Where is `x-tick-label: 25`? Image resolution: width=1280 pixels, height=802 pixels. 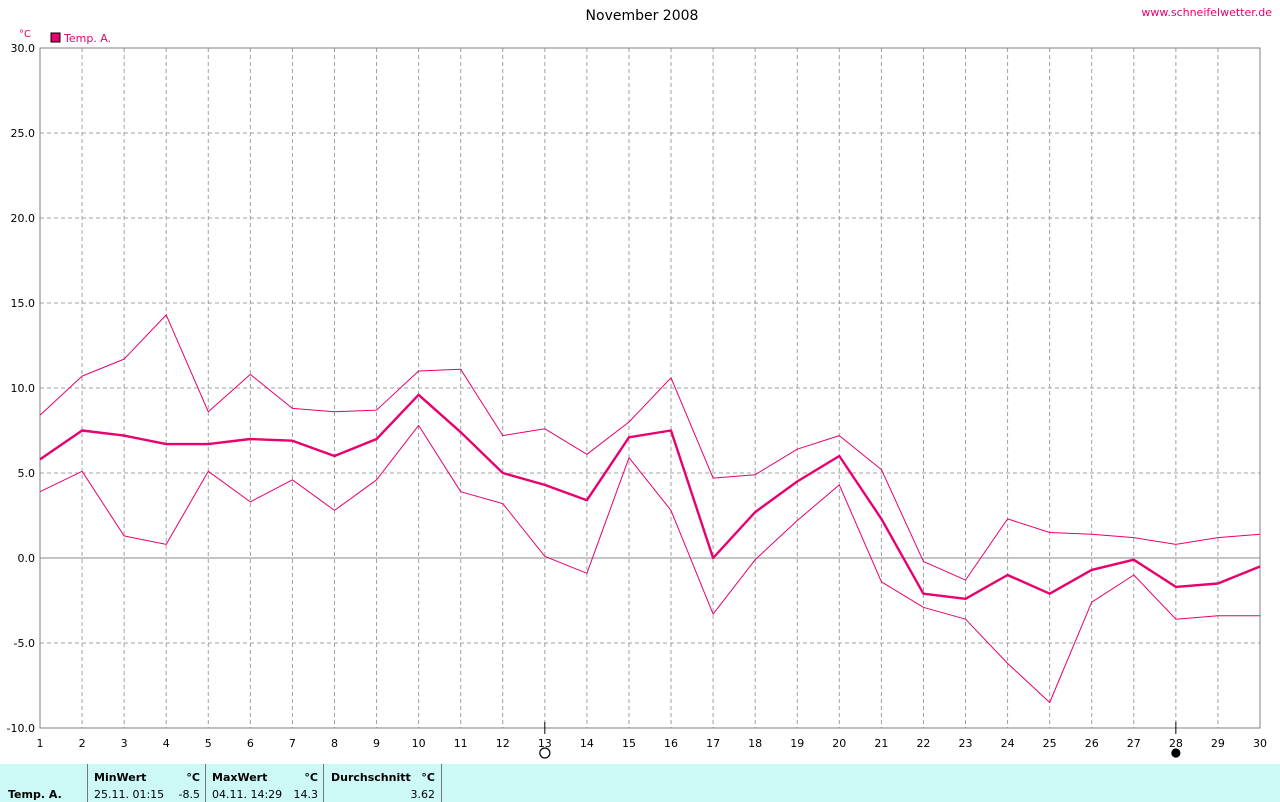
x-tick-label: 25 is located at coordinates (1050, 743).